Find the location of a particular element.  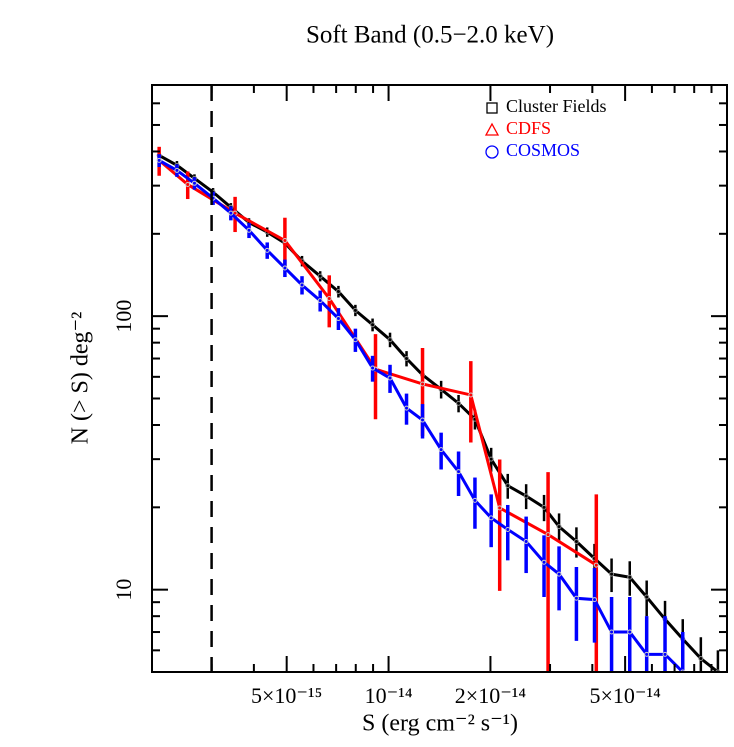

legend-label: CDFS is located at coordinates (528, 128).